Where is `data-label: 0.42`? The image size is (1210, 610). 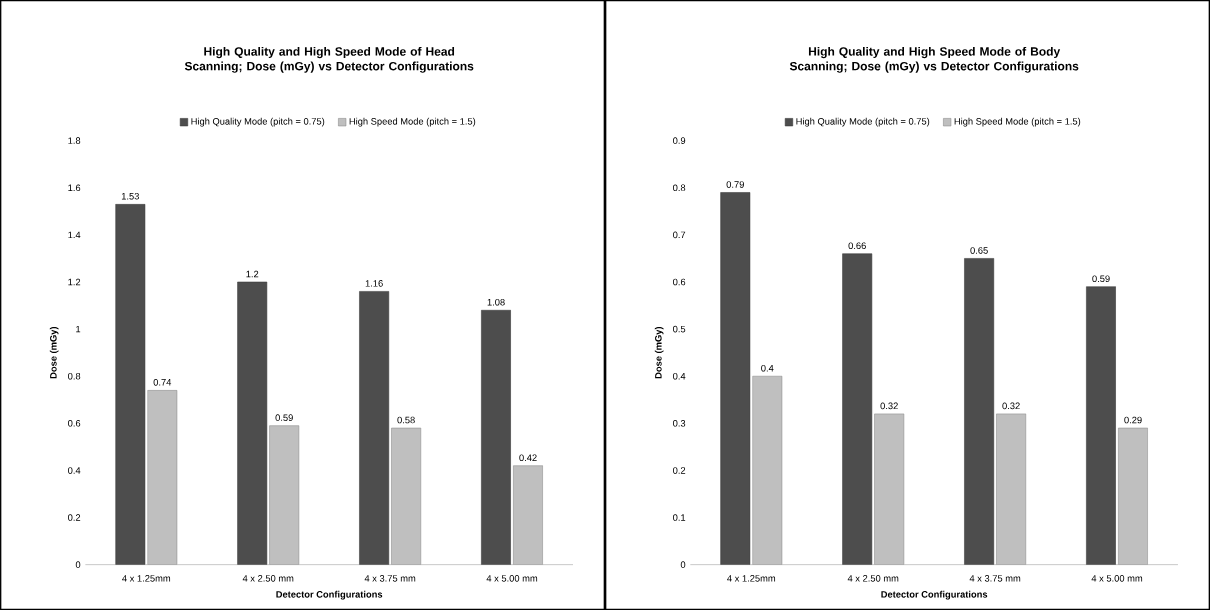
data-label: 0.42 is located at coordinates (528, 457).